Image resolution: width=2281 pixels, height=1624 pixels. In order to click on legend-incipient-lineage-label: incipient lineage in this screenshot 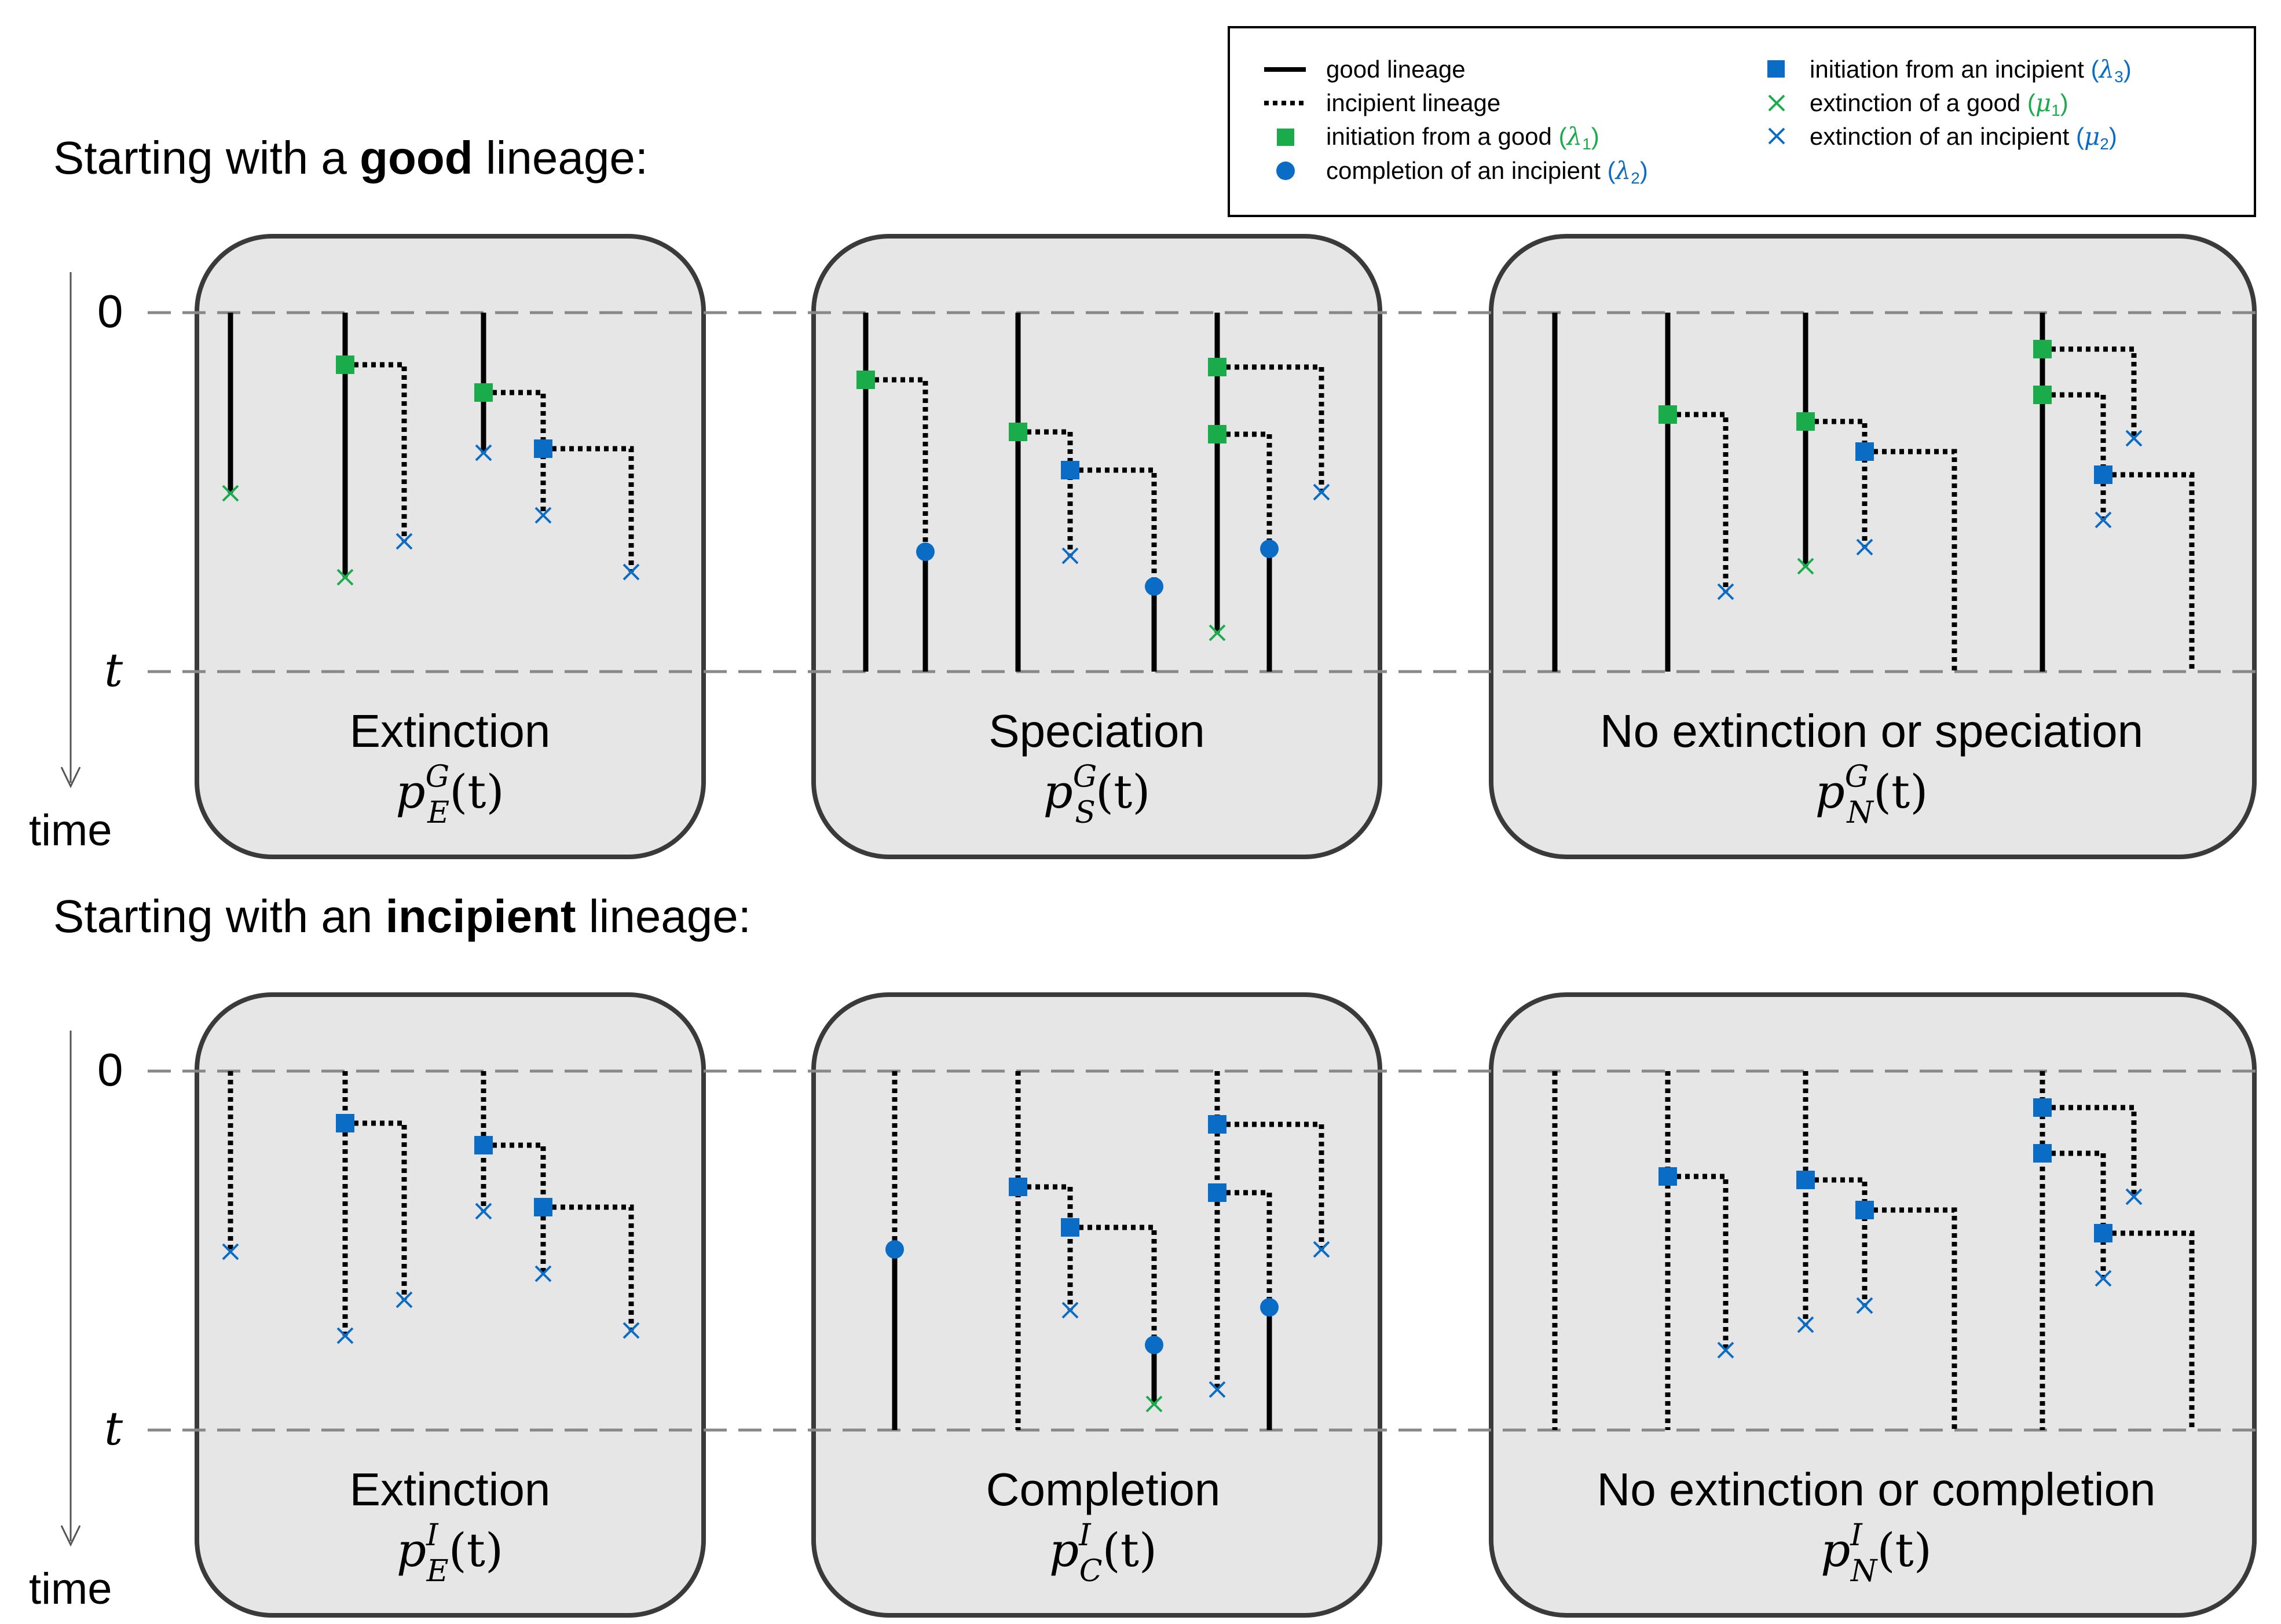, I will do `click(1413, 102)`.